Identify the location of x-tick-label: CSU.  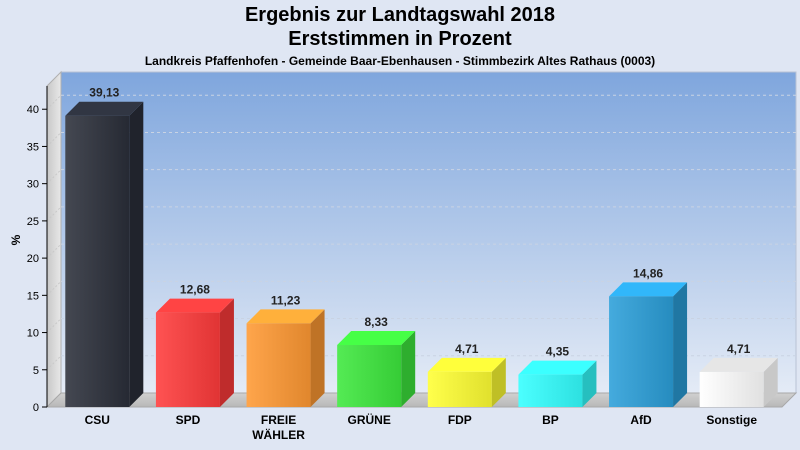
(97, 420).